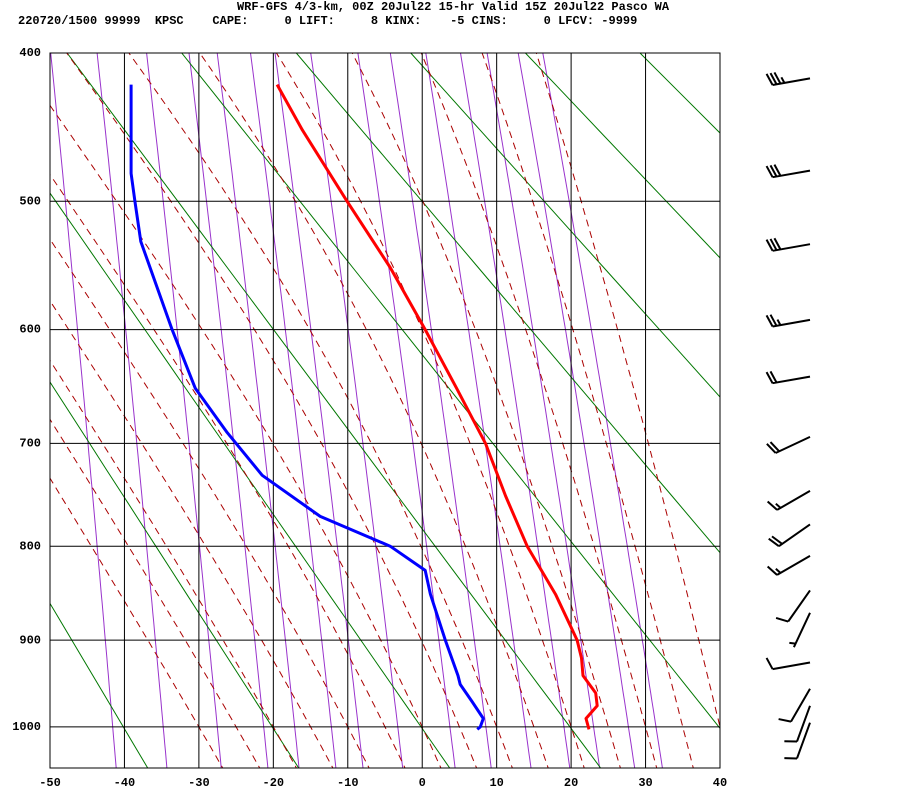  Describe the element at coordinates (422, 783) in the screenshot. I see `x-tick-label: 0` at that location.